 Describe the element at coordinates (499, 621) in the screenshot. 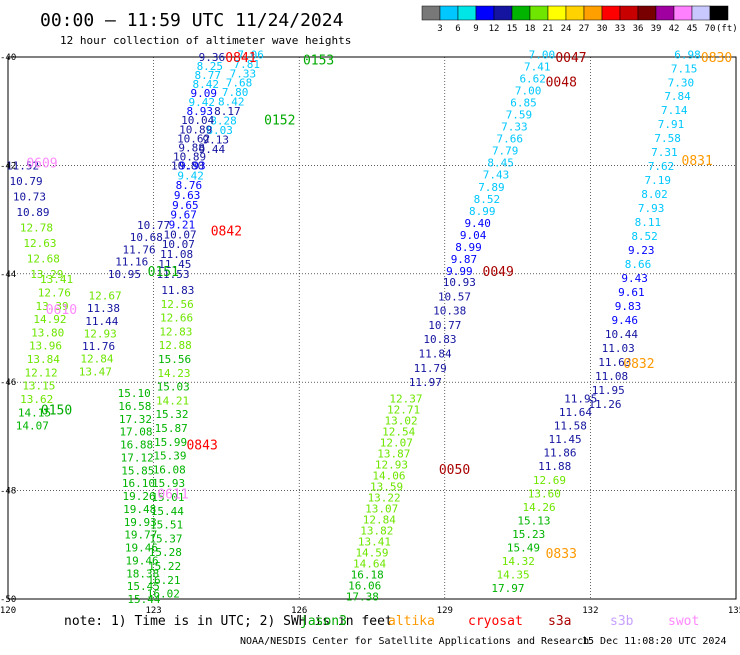

I see `satellite-legend: jason3 altika cryosat s3a s3b swot` at that location.